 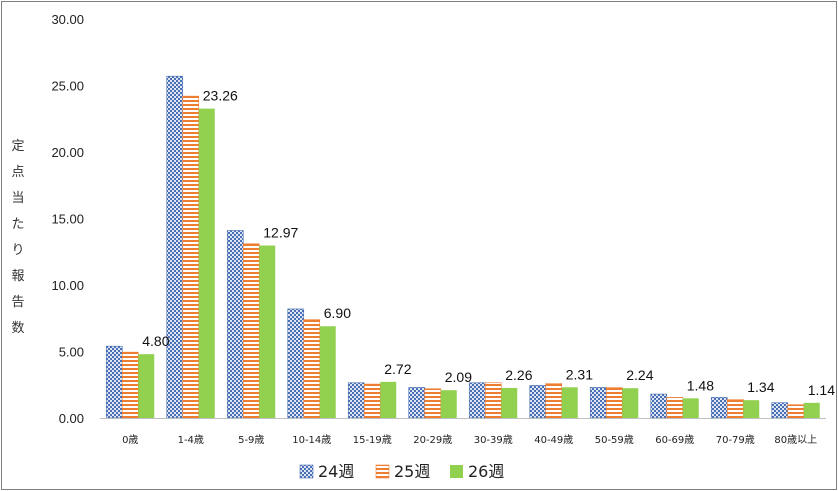 What do you see at coordinates (397, 369) in the screenshot?
I see `data-label: 2.72` at bounding box center [397, 369].